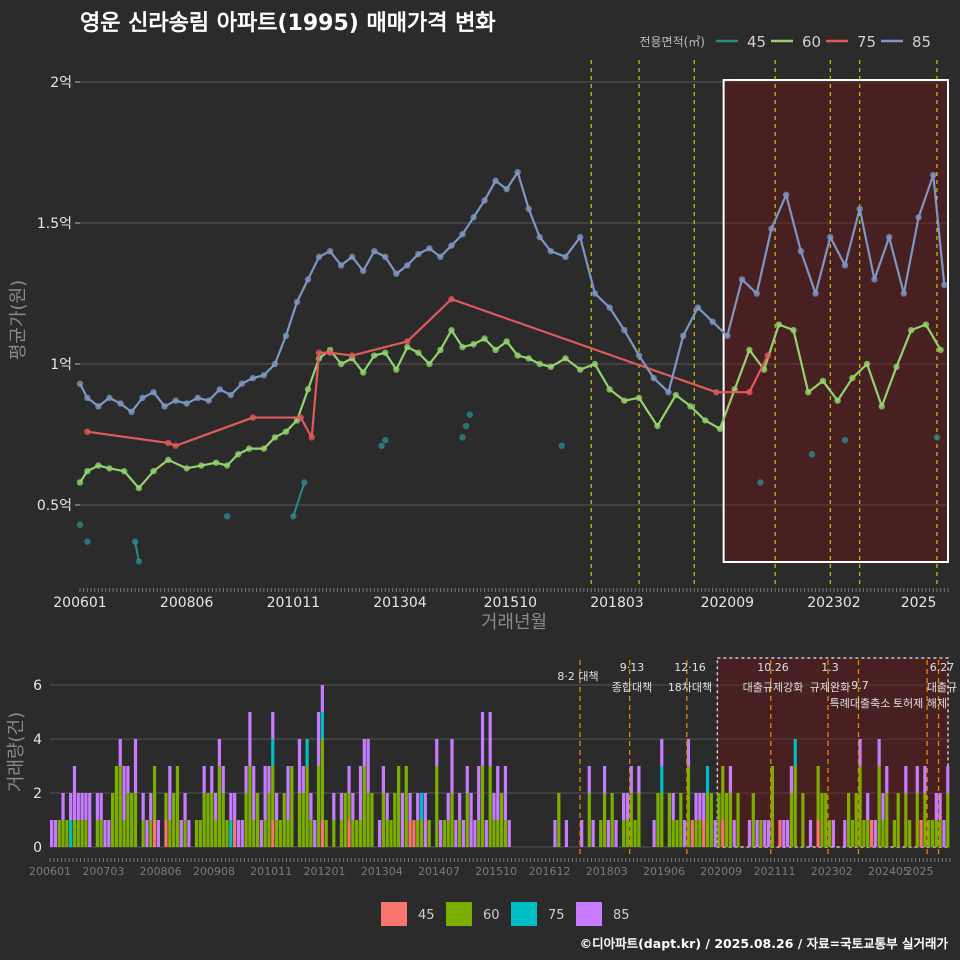 The height and width of the screenshot is (960, 960). I want to click on event-date: 12·16, so click(690, 667).